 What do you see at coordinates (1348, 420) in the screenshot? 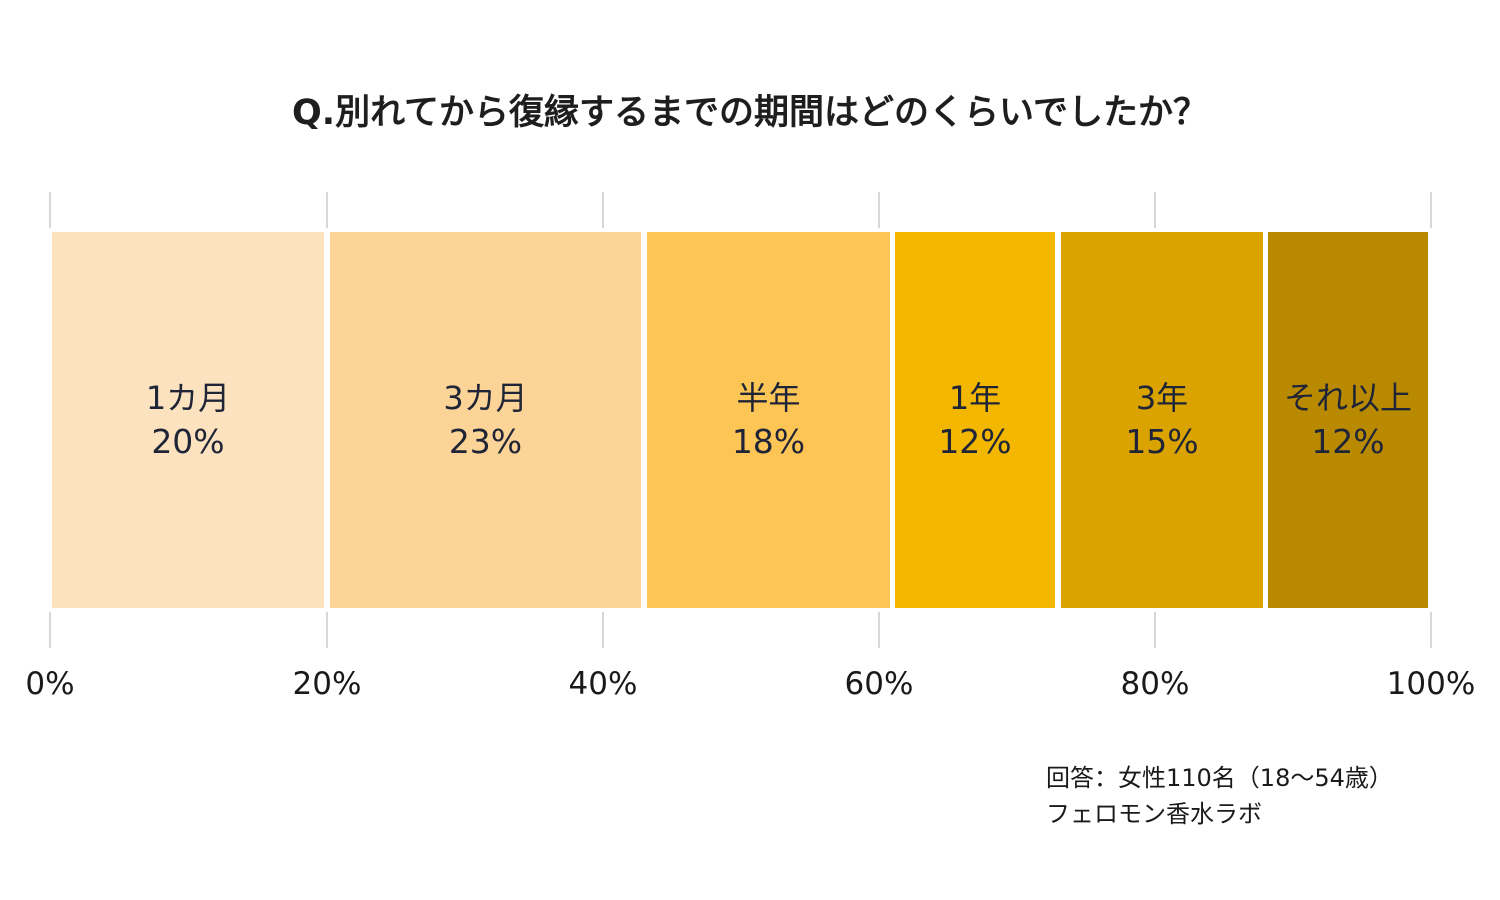
I see `bar-segment-longer: それ以上 12%` at bounding box center [1348, 420].